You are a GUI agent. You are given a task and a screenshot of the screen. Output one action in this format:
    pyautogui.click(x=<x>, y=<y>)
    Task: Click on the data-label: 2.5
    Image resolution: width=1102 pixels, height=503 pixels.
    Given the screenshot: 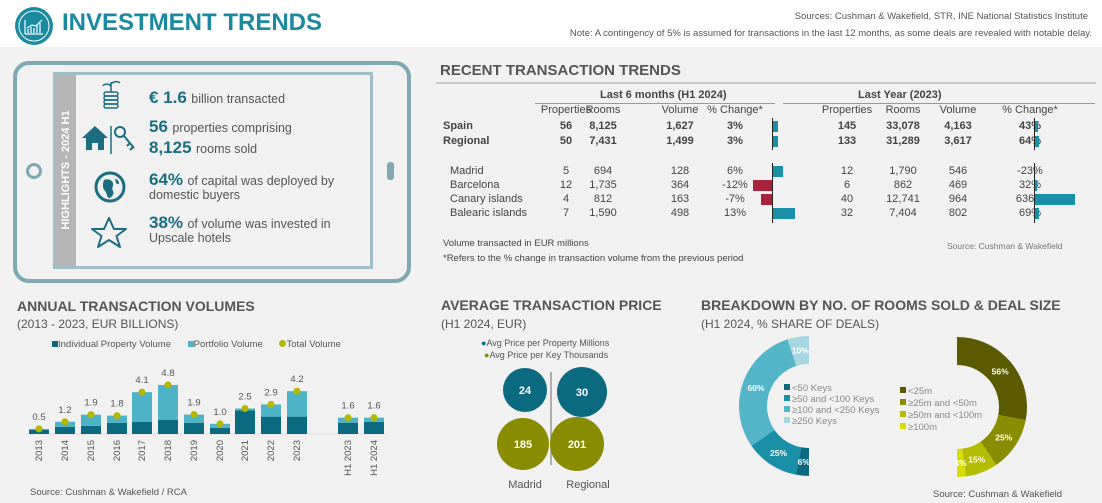 What is the action you would take?
    pyautogui.click(x=244, y=397)
    